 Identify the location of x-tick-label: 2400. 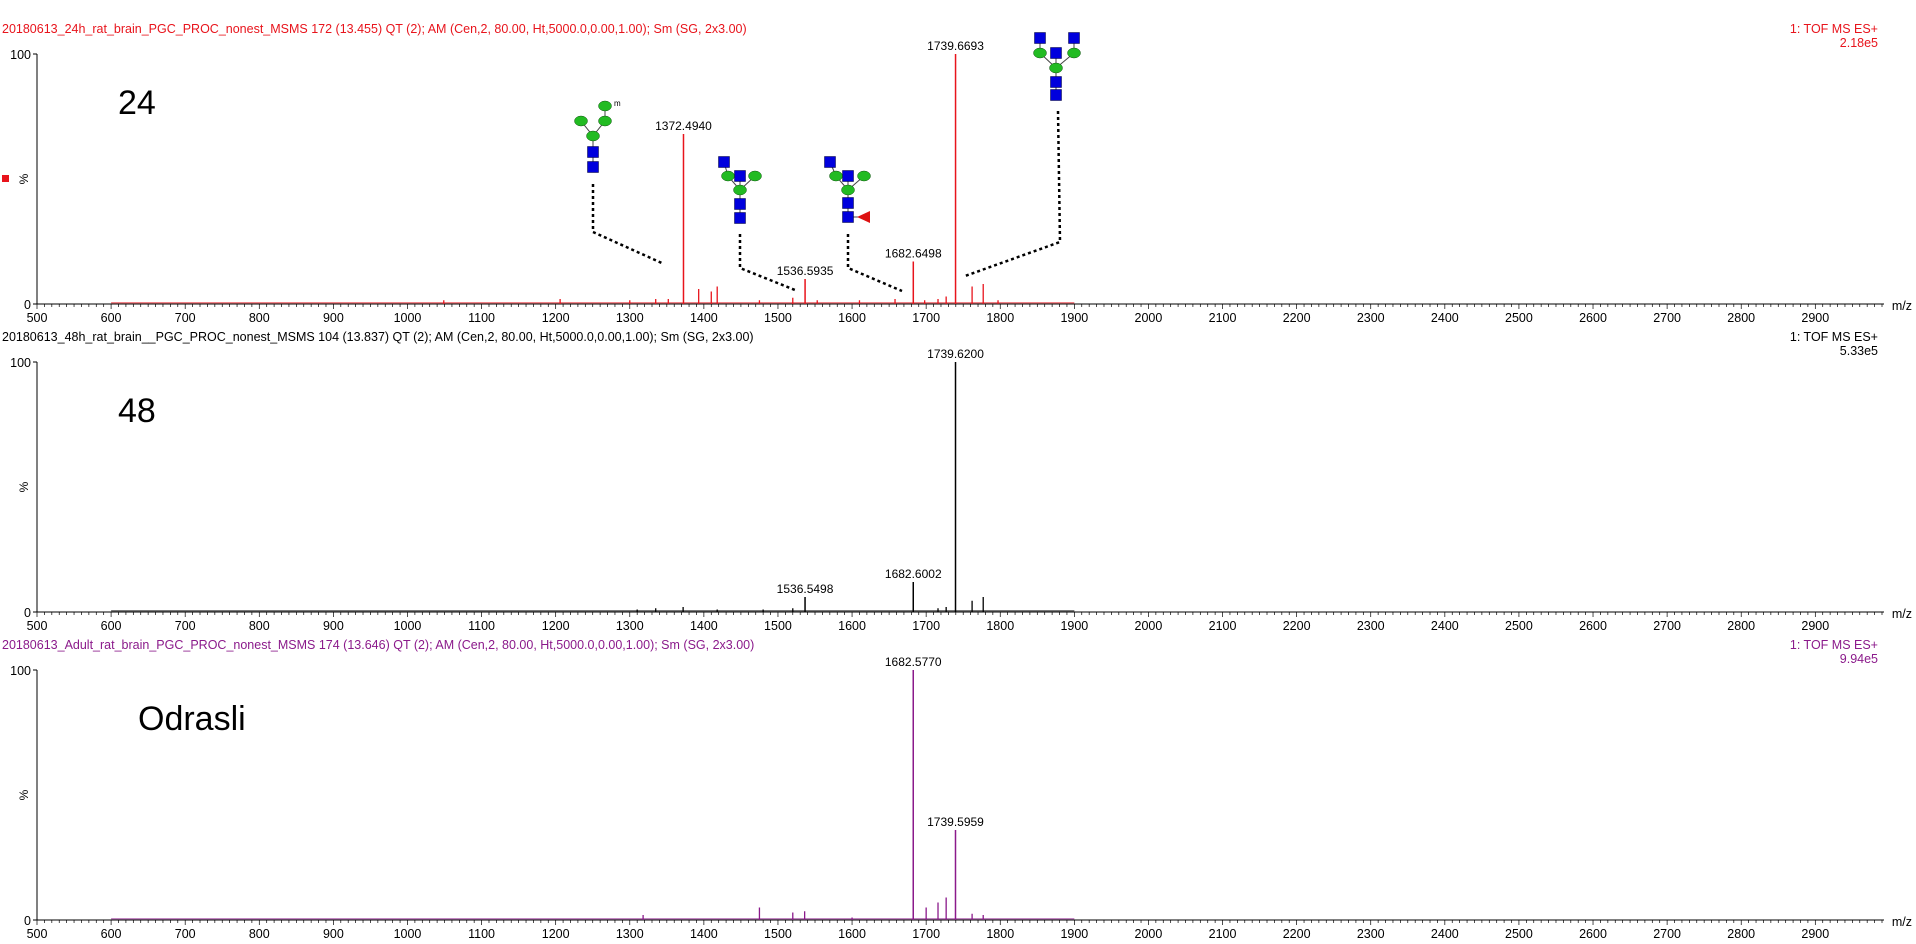
(1445, 626).